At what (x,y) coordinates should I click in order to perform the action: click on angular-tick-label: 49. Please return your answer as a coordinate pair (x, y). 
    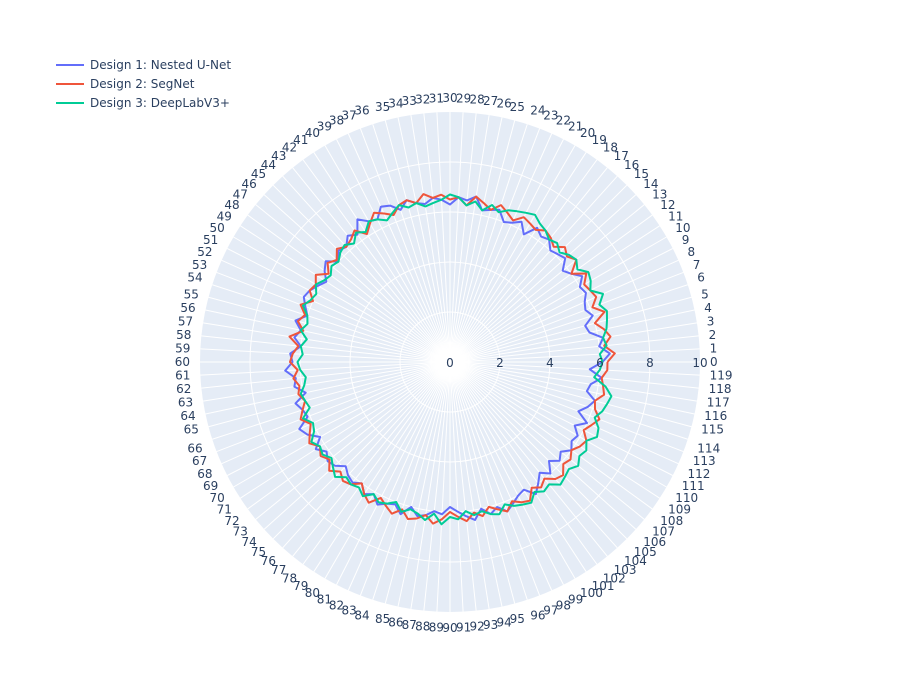
    Looking at the image, I should click on (224, 216).